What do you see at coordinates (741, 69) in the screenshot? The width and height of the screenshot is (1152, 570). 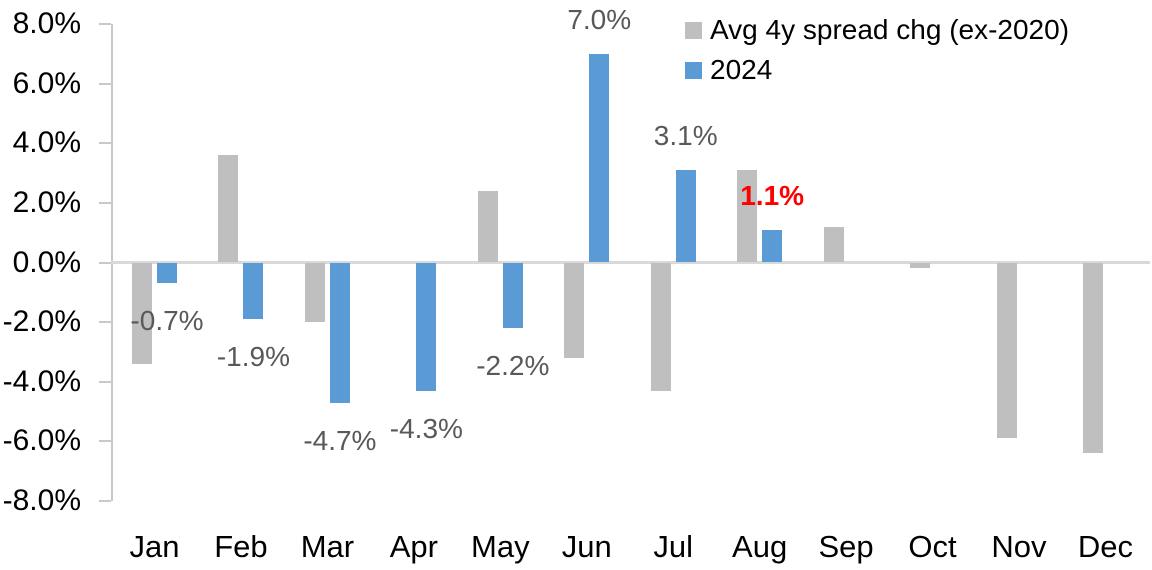 I see `legend-label-2024: 2024` at bounding box center [741, 69].